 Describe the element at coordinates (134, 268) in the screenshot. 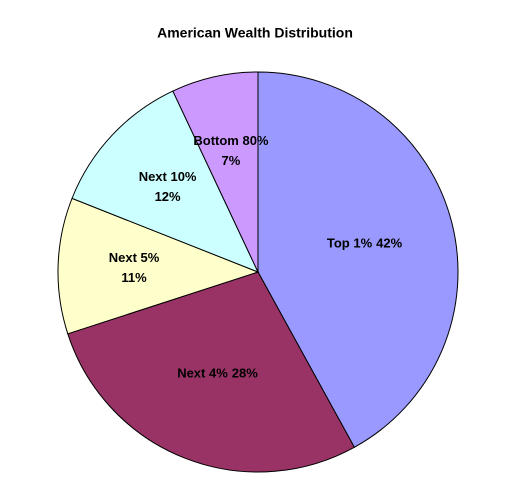

I see `slice-label: Next 5% 11%` at that location.